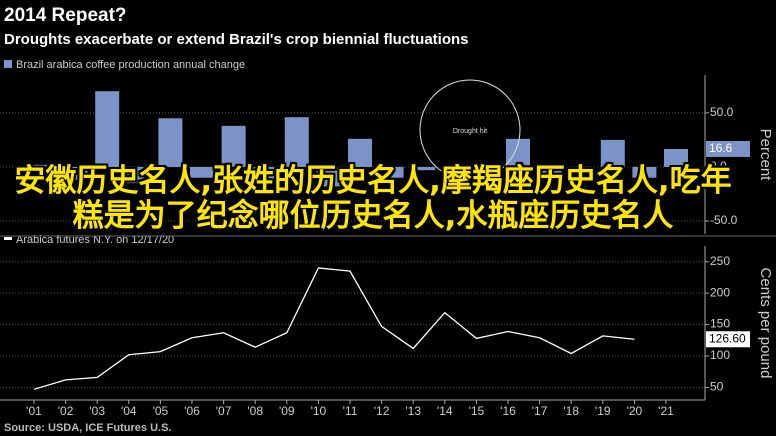 Image resolution: width=776 pixels, height=436 pixels. I want to click on x-tick-label: '18, so click(571, 411).